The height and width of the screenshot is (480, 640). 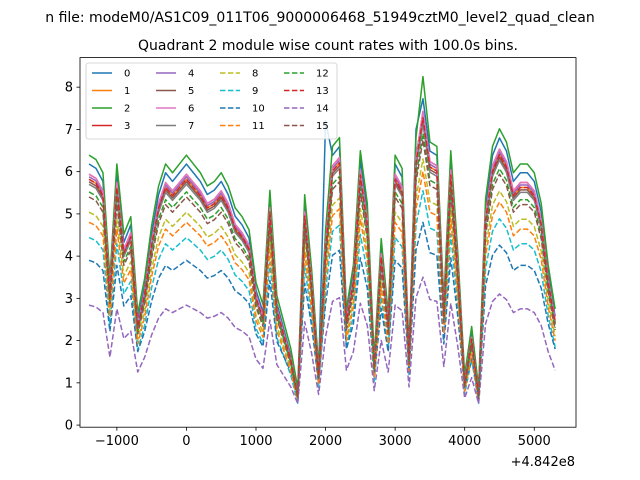 I want to click on legend-box, so click(x=211, y=101).